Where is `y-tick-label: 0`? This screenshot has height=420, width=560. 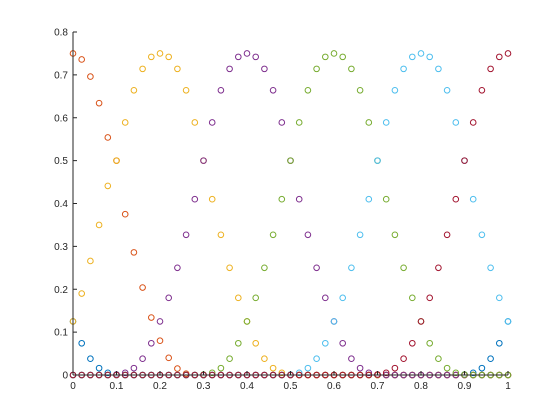
y-tick-label: 0 is located at coordinates (65, 376).